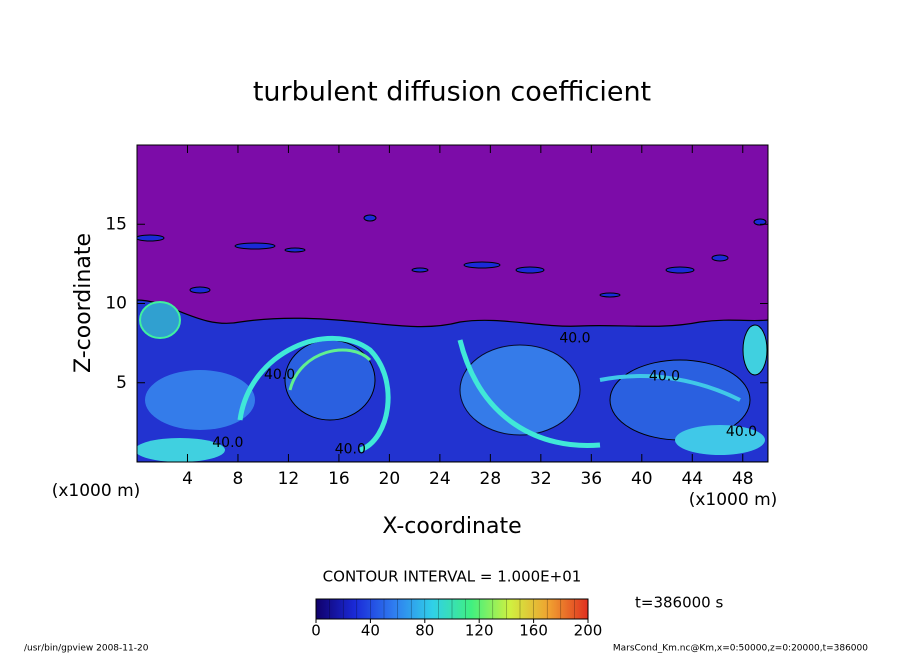 The width and height of the screenshot is (904, 654). I want to click on x-tick-label: 28, so click(491, 479).